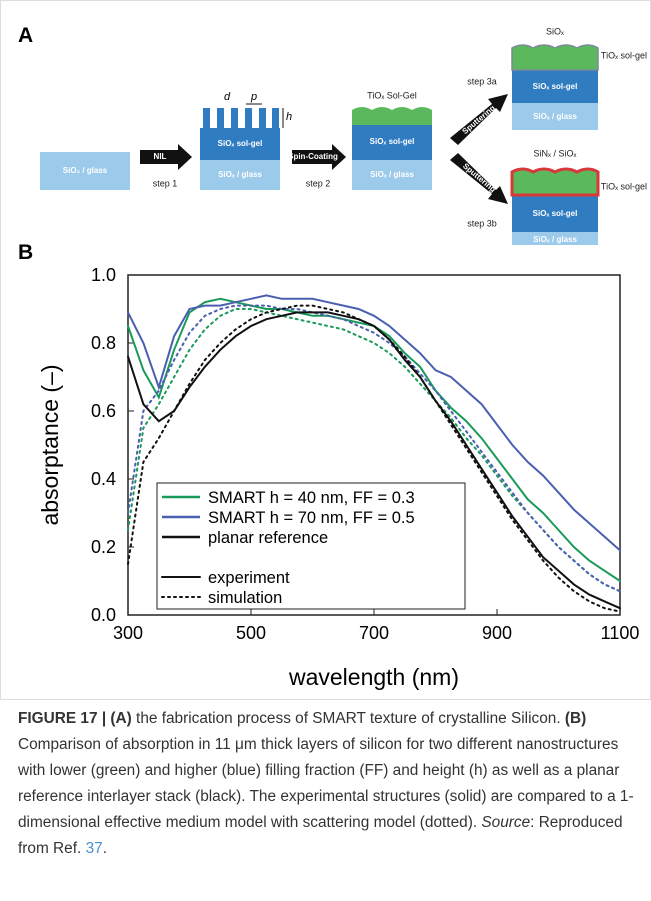 The image size is (651, 901). Describe the element at coordinates (482, 223) in the screenshot. I see `step-label: step 3b` at that location.